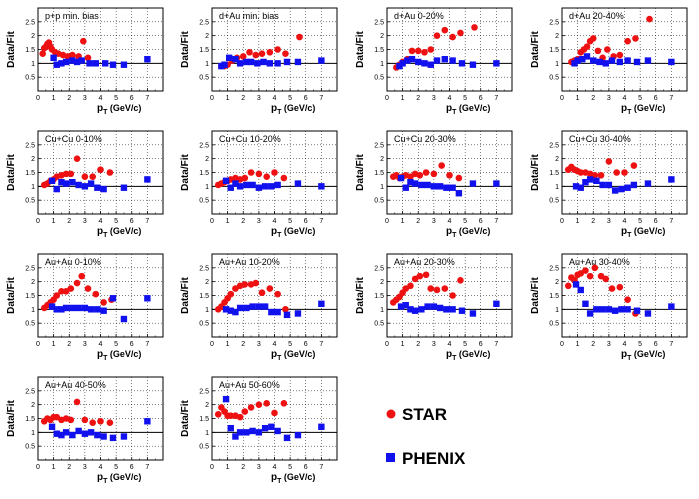 This screenshot has height=499, width=699. Describe the element at coordinates (624, 354) in the screenshot. I see `x-label-main: p` at that location.